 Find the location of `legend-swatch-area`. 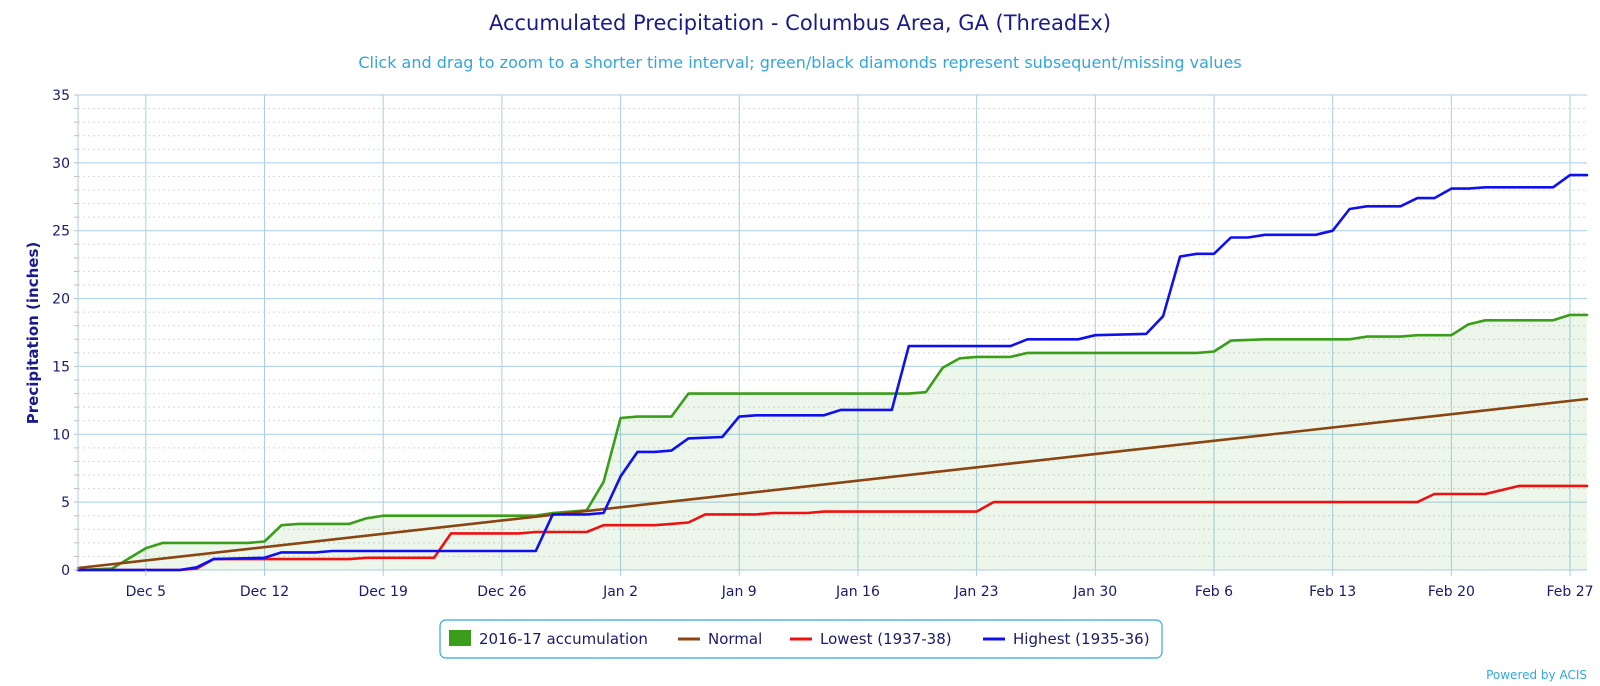

legend-swatch-area is located at coordinates (460, 638).